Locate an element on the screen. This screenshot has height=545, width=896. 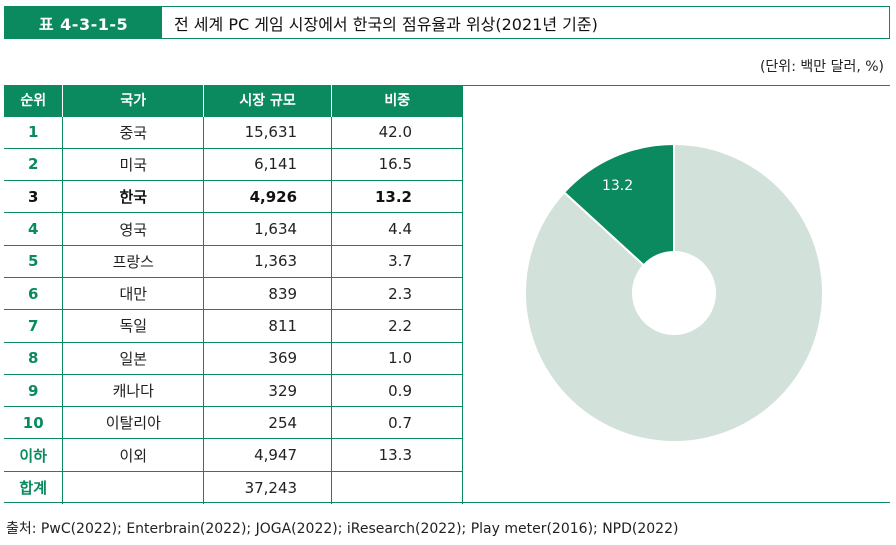
share-cell: 0.9 is located at coordinates (397, 390).